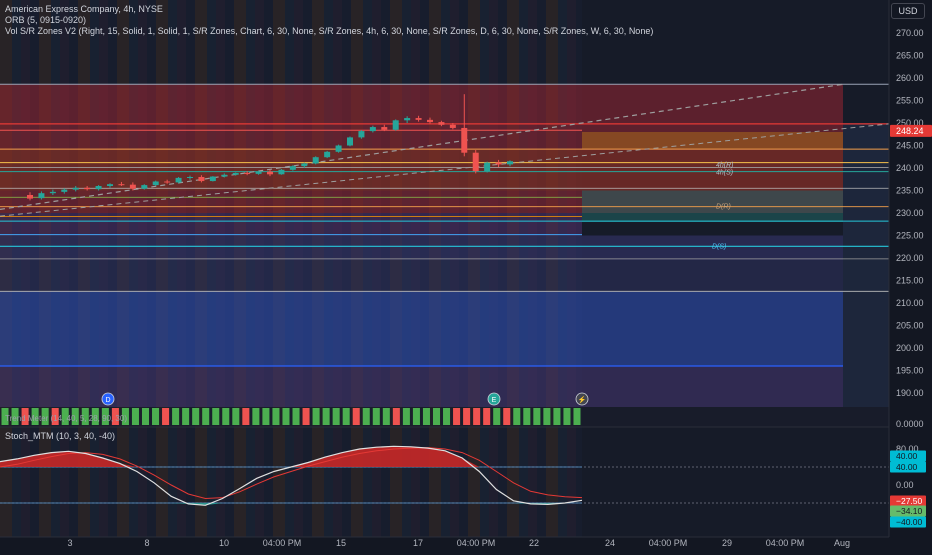 Image resolution: width=932 pixels, height=555 pixels. Describe the element at coordinates (910, 393) in the screenshot. I see `price-tick-label: 190.00` at that location.